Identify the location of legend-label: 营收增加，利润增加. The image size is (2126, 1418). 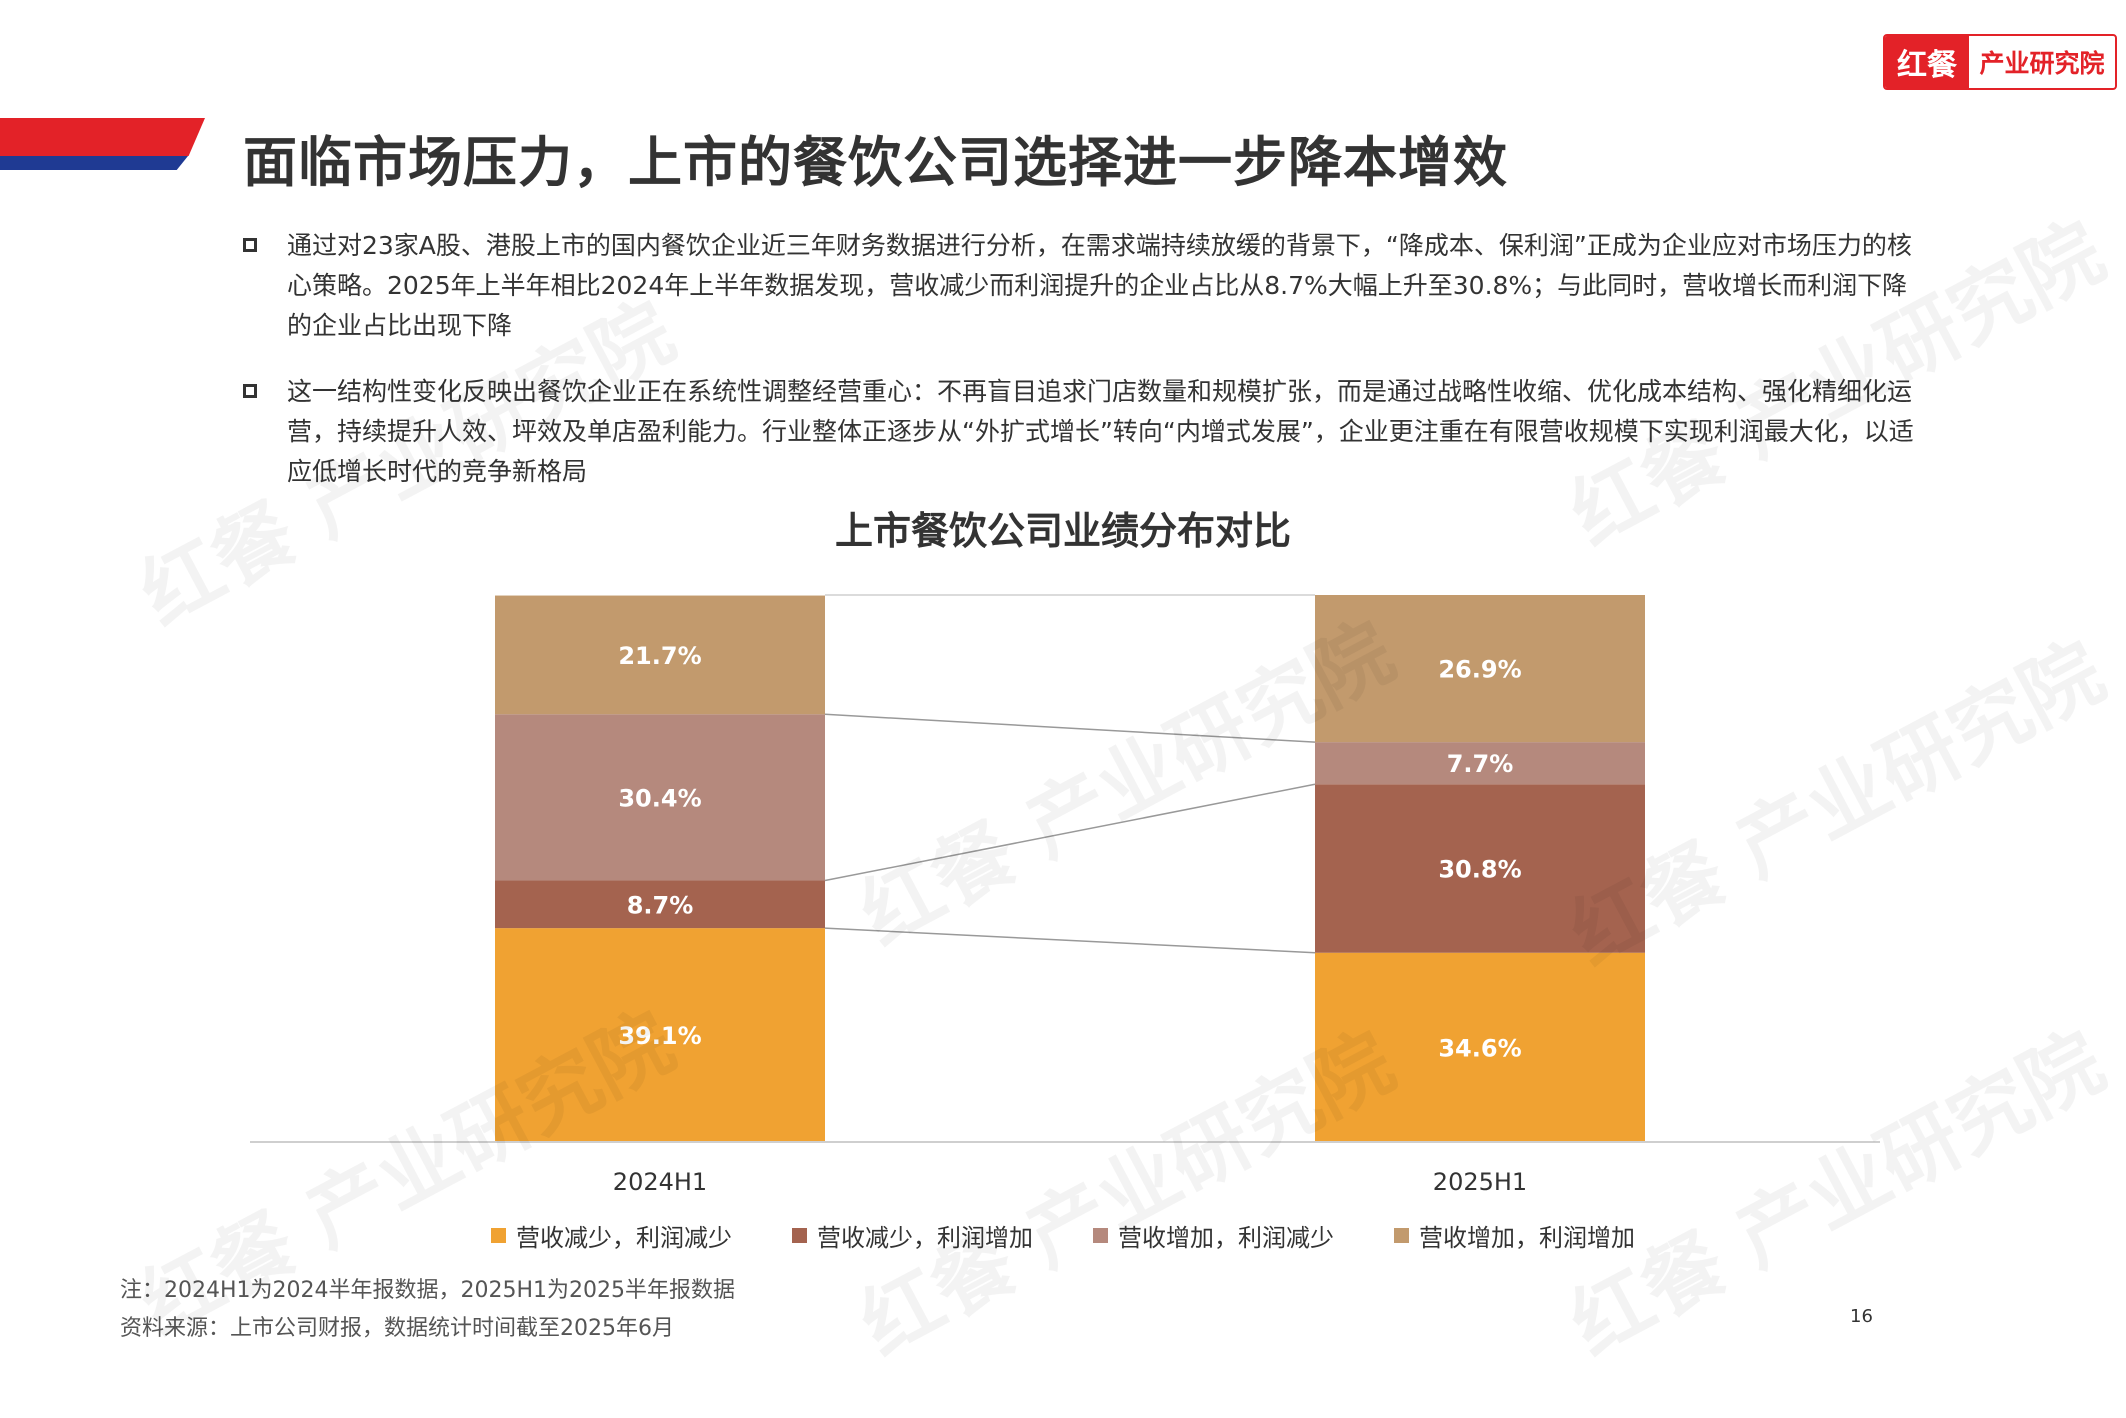
(1527, 1238).